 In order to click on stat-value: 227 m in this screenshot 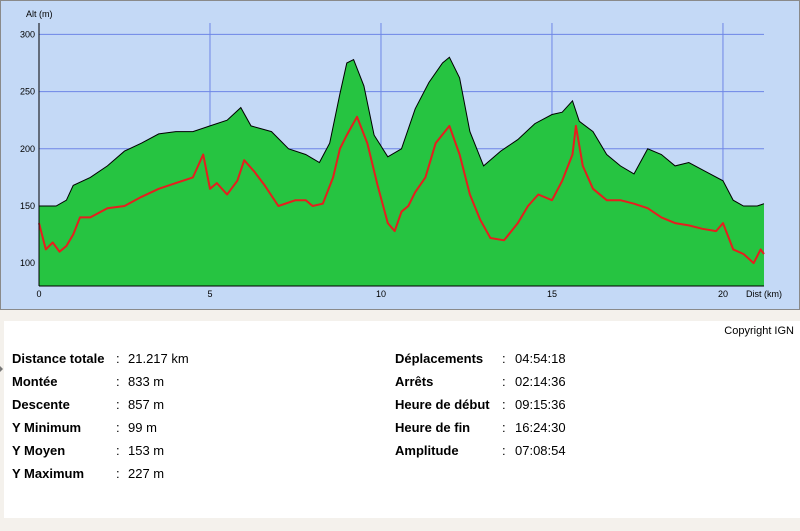, I will do `click(146, 473)`.